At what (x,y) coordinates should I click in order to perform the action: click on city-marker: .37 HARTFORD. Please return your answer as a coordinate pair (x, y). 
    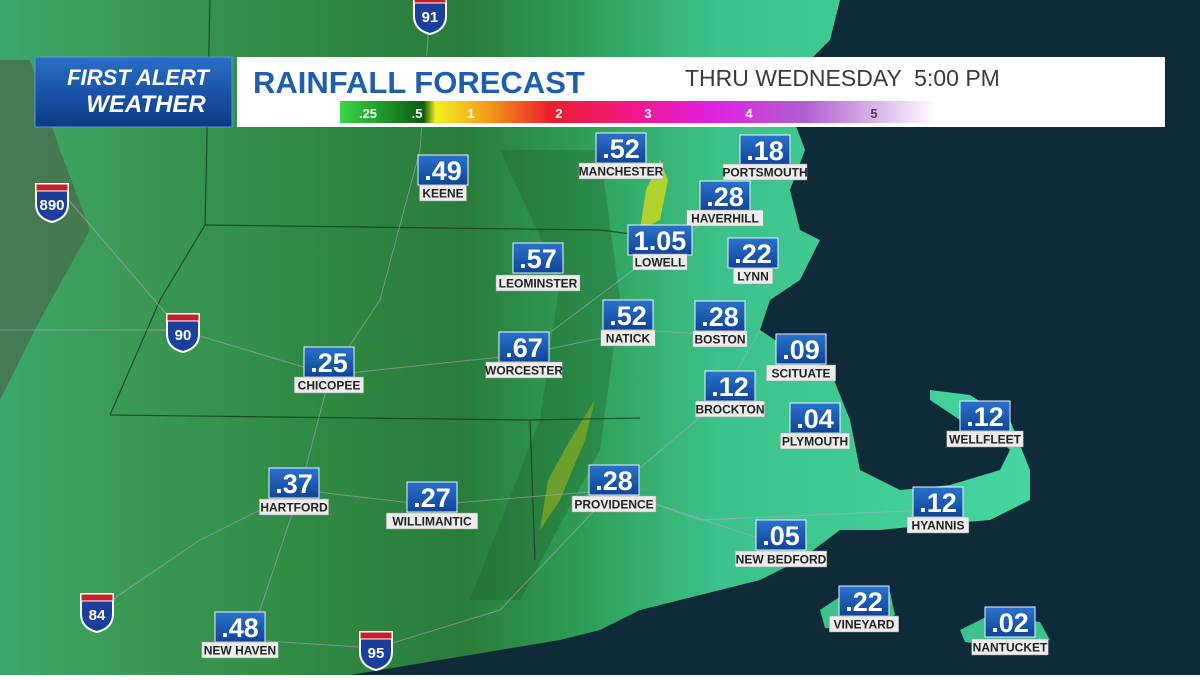
    Looking at the image, I should click on (294, 491).